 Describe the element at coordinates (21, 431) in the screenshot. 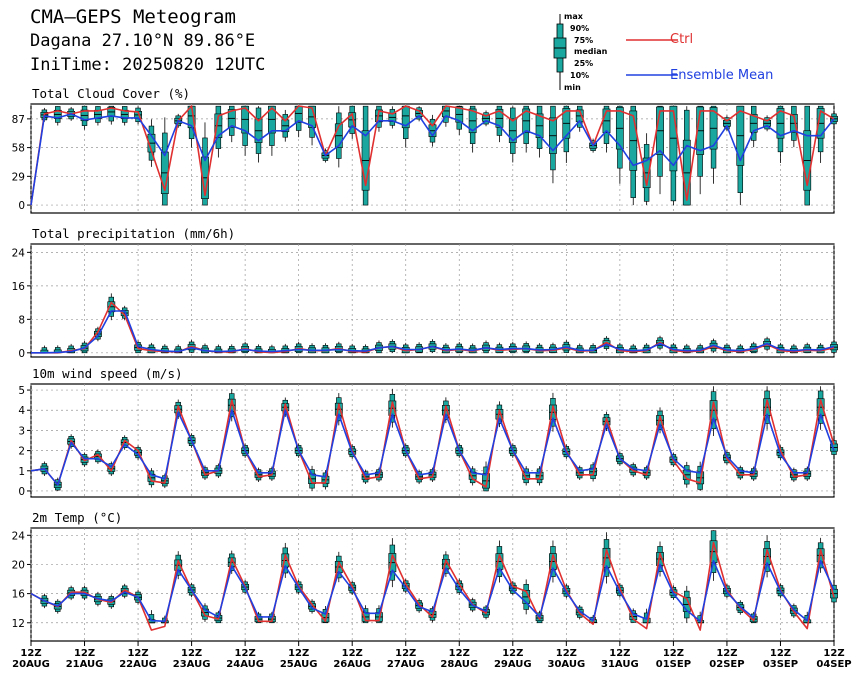

I see `wind-ytick-label: 3` at that location.